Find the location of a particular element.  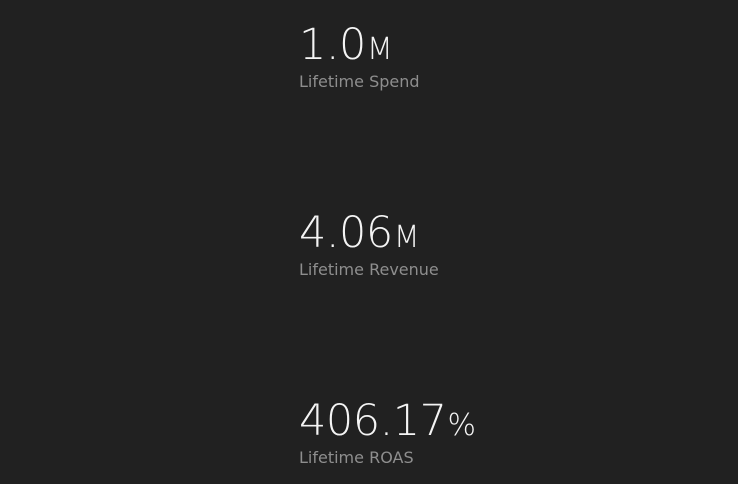

kpi-label: Lifetime Revenue is located at coordinates (369, 269).